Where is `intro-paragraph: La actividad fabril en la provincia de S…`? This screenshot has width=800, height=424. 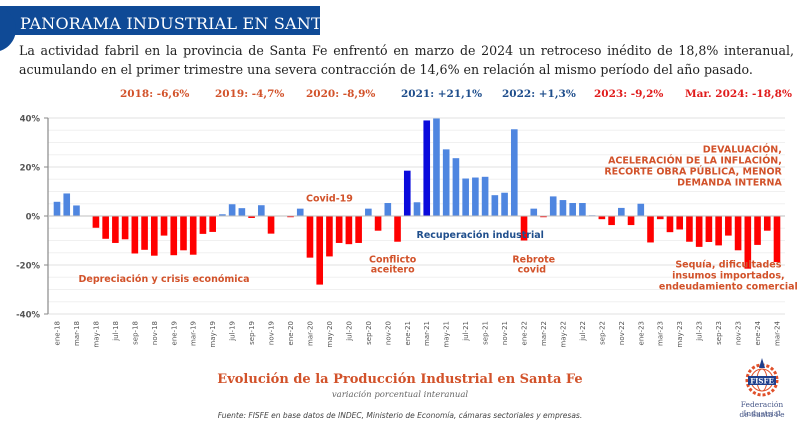 intro-paragraph: La actividad fabril en la provincia de S… is located at coordinates (406, 60).